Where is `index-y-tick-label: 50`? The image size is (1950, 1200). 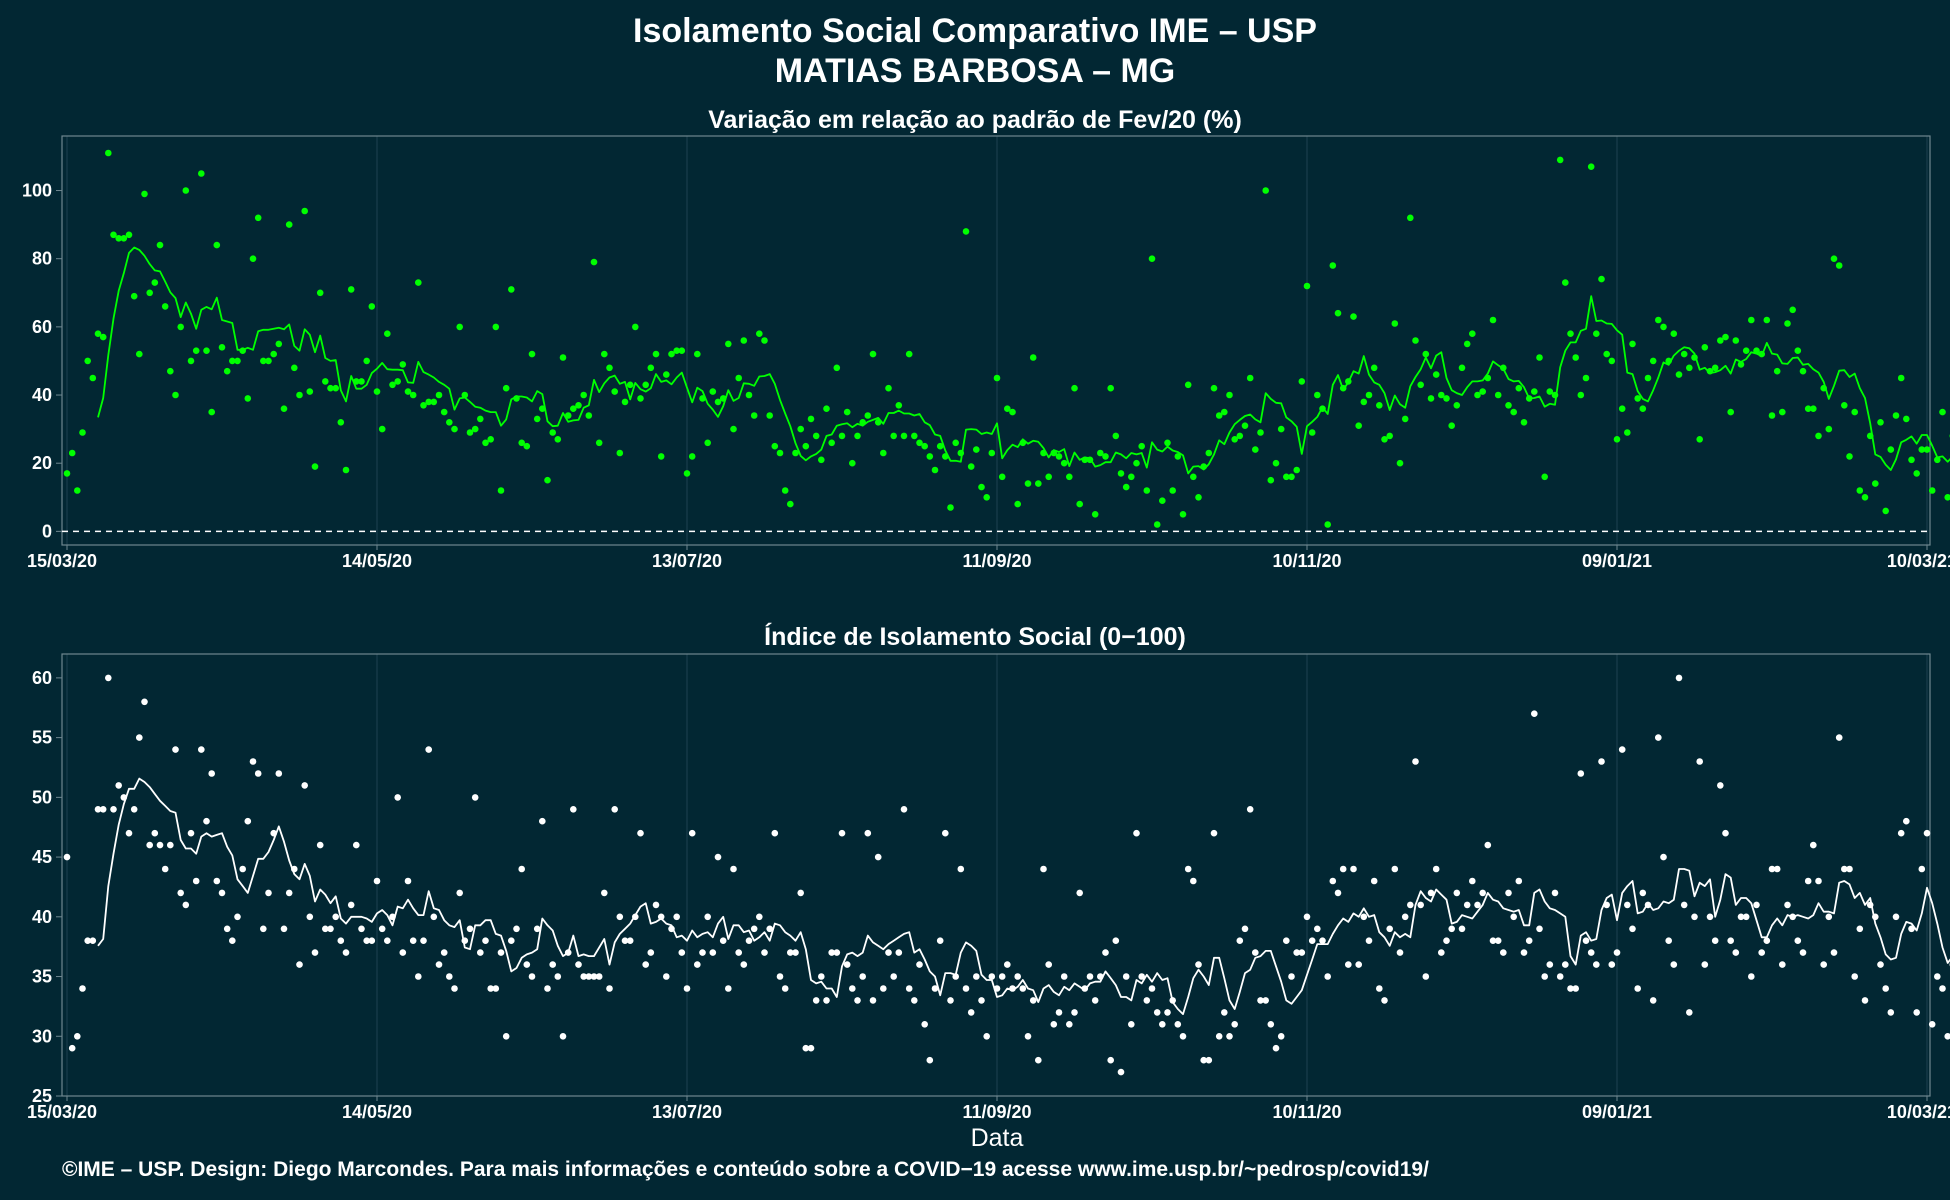 index-y-tick-label: 50 is located at coordinates (42, 797).